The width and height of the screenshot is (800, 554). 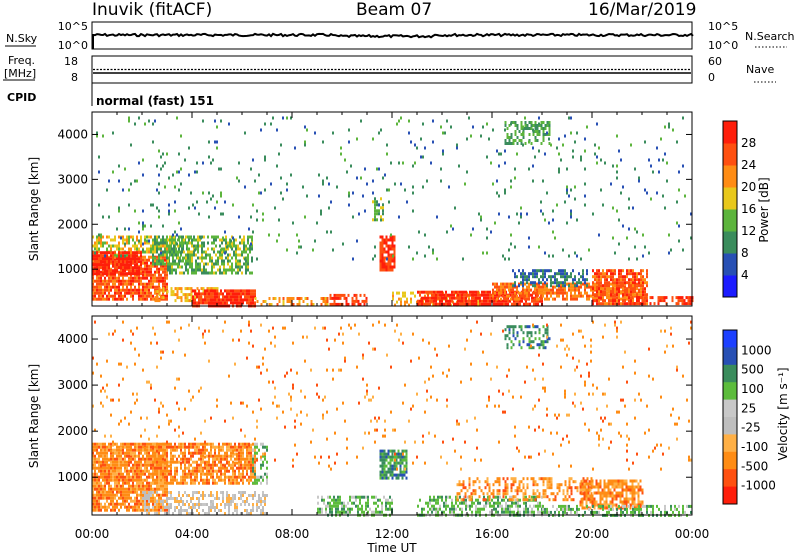 What do you see at coordinates (71, 61) in the screenshot?
I see `freq-tick-high: 18` at bounding box center [71, 61].